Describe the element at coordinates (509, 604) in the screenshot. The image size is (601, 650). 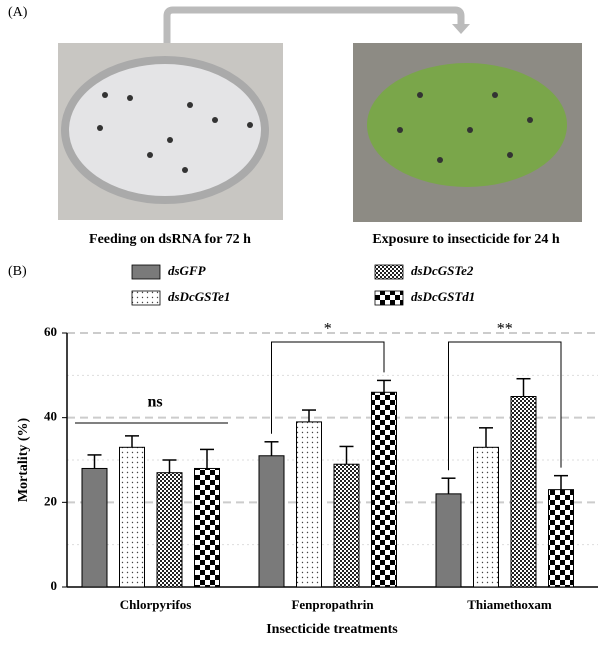
I see `x-tick-label: Thiamethoxam` at that location.